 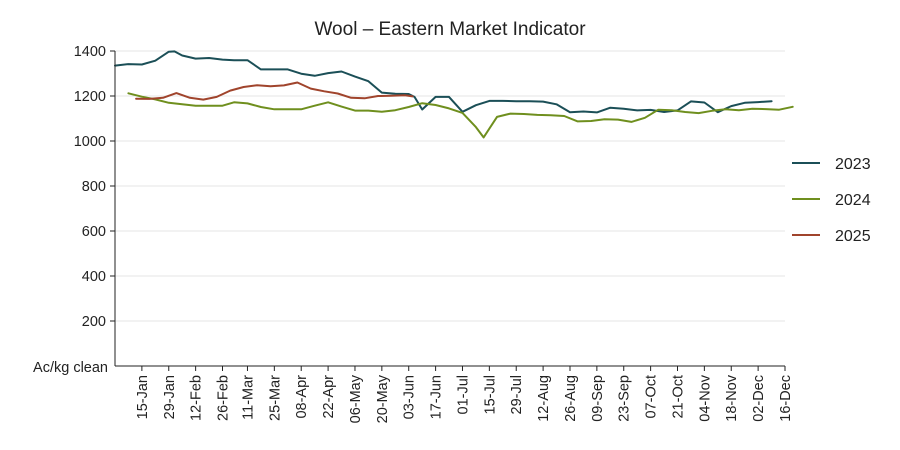 I want to click on x-tick-label: 08-Apr, so click(x=302, y=397).